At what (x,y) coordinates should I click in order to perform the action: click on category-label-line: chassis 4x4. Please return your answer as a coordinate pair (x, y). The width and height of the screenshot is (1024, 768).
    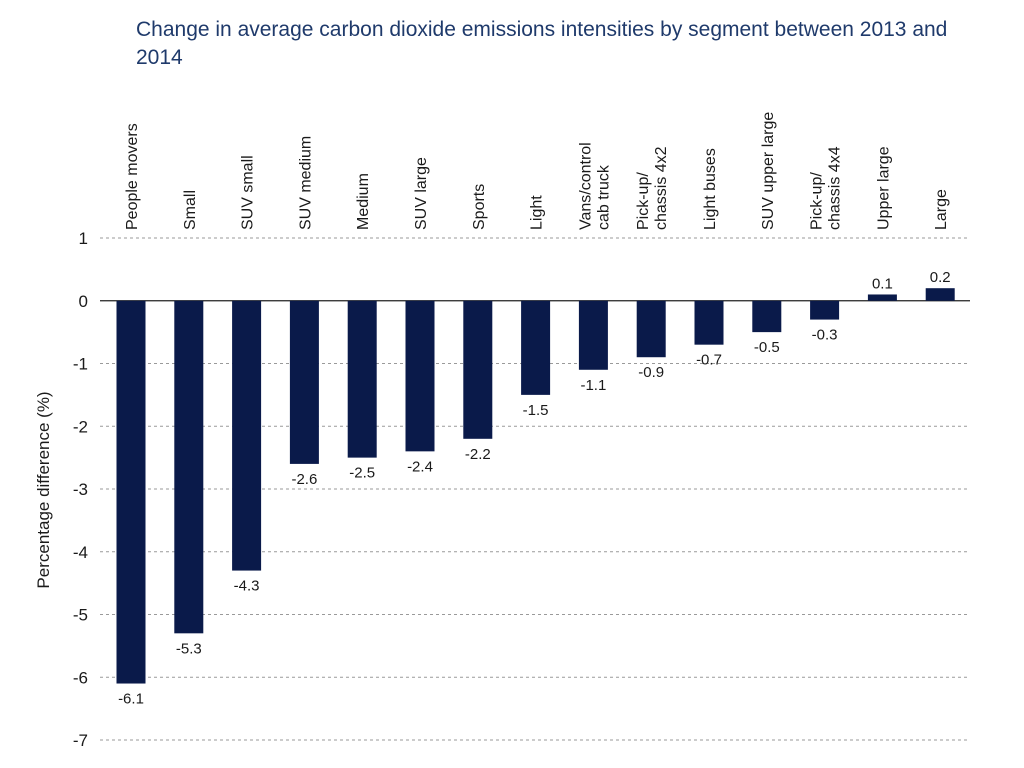
    Looking at the image, I should click on (835, 188).